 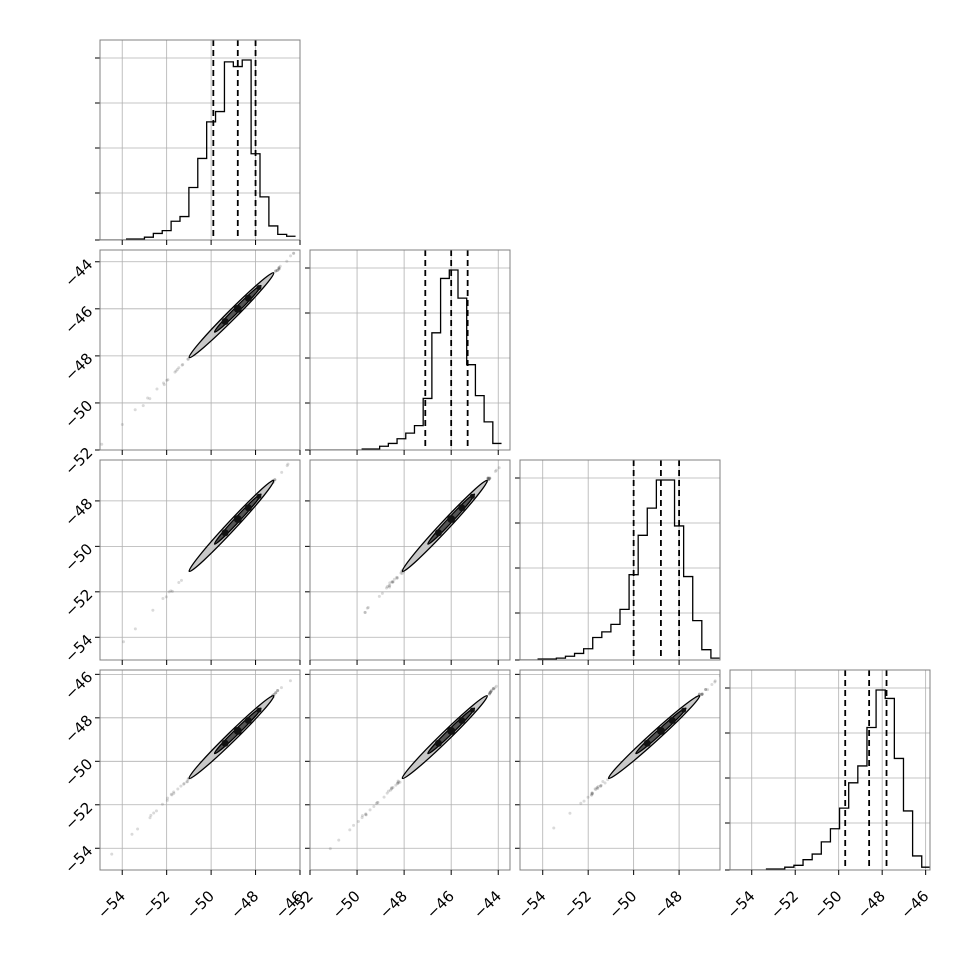 I want to click on y-tick-label: −48, so click(x=78, y=512).